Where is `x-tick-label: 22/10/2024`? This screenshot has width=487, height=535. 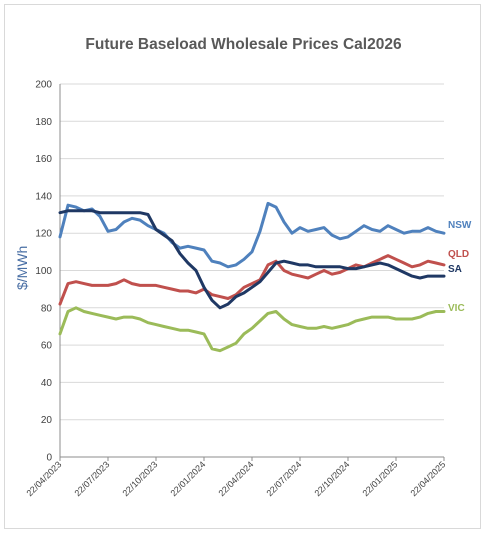 x-tick-label: 22/10/2024 is located at coordinates (331, 478).